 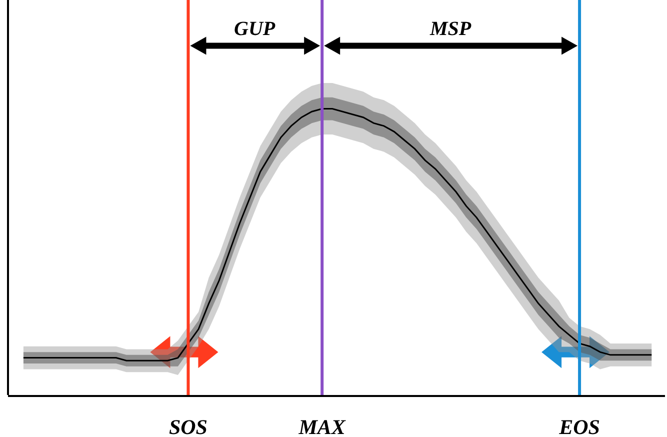 What do you see at coordinates (450, 29) in the screenshot?
I see `text: MSP` at bounding box center [450, 29].